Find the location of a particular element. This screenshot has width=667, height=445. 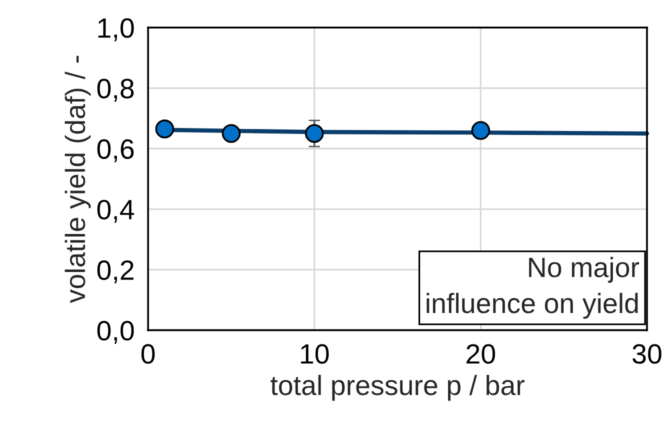

y-tick-label: 0,2 is located at coordinates (115, 272).